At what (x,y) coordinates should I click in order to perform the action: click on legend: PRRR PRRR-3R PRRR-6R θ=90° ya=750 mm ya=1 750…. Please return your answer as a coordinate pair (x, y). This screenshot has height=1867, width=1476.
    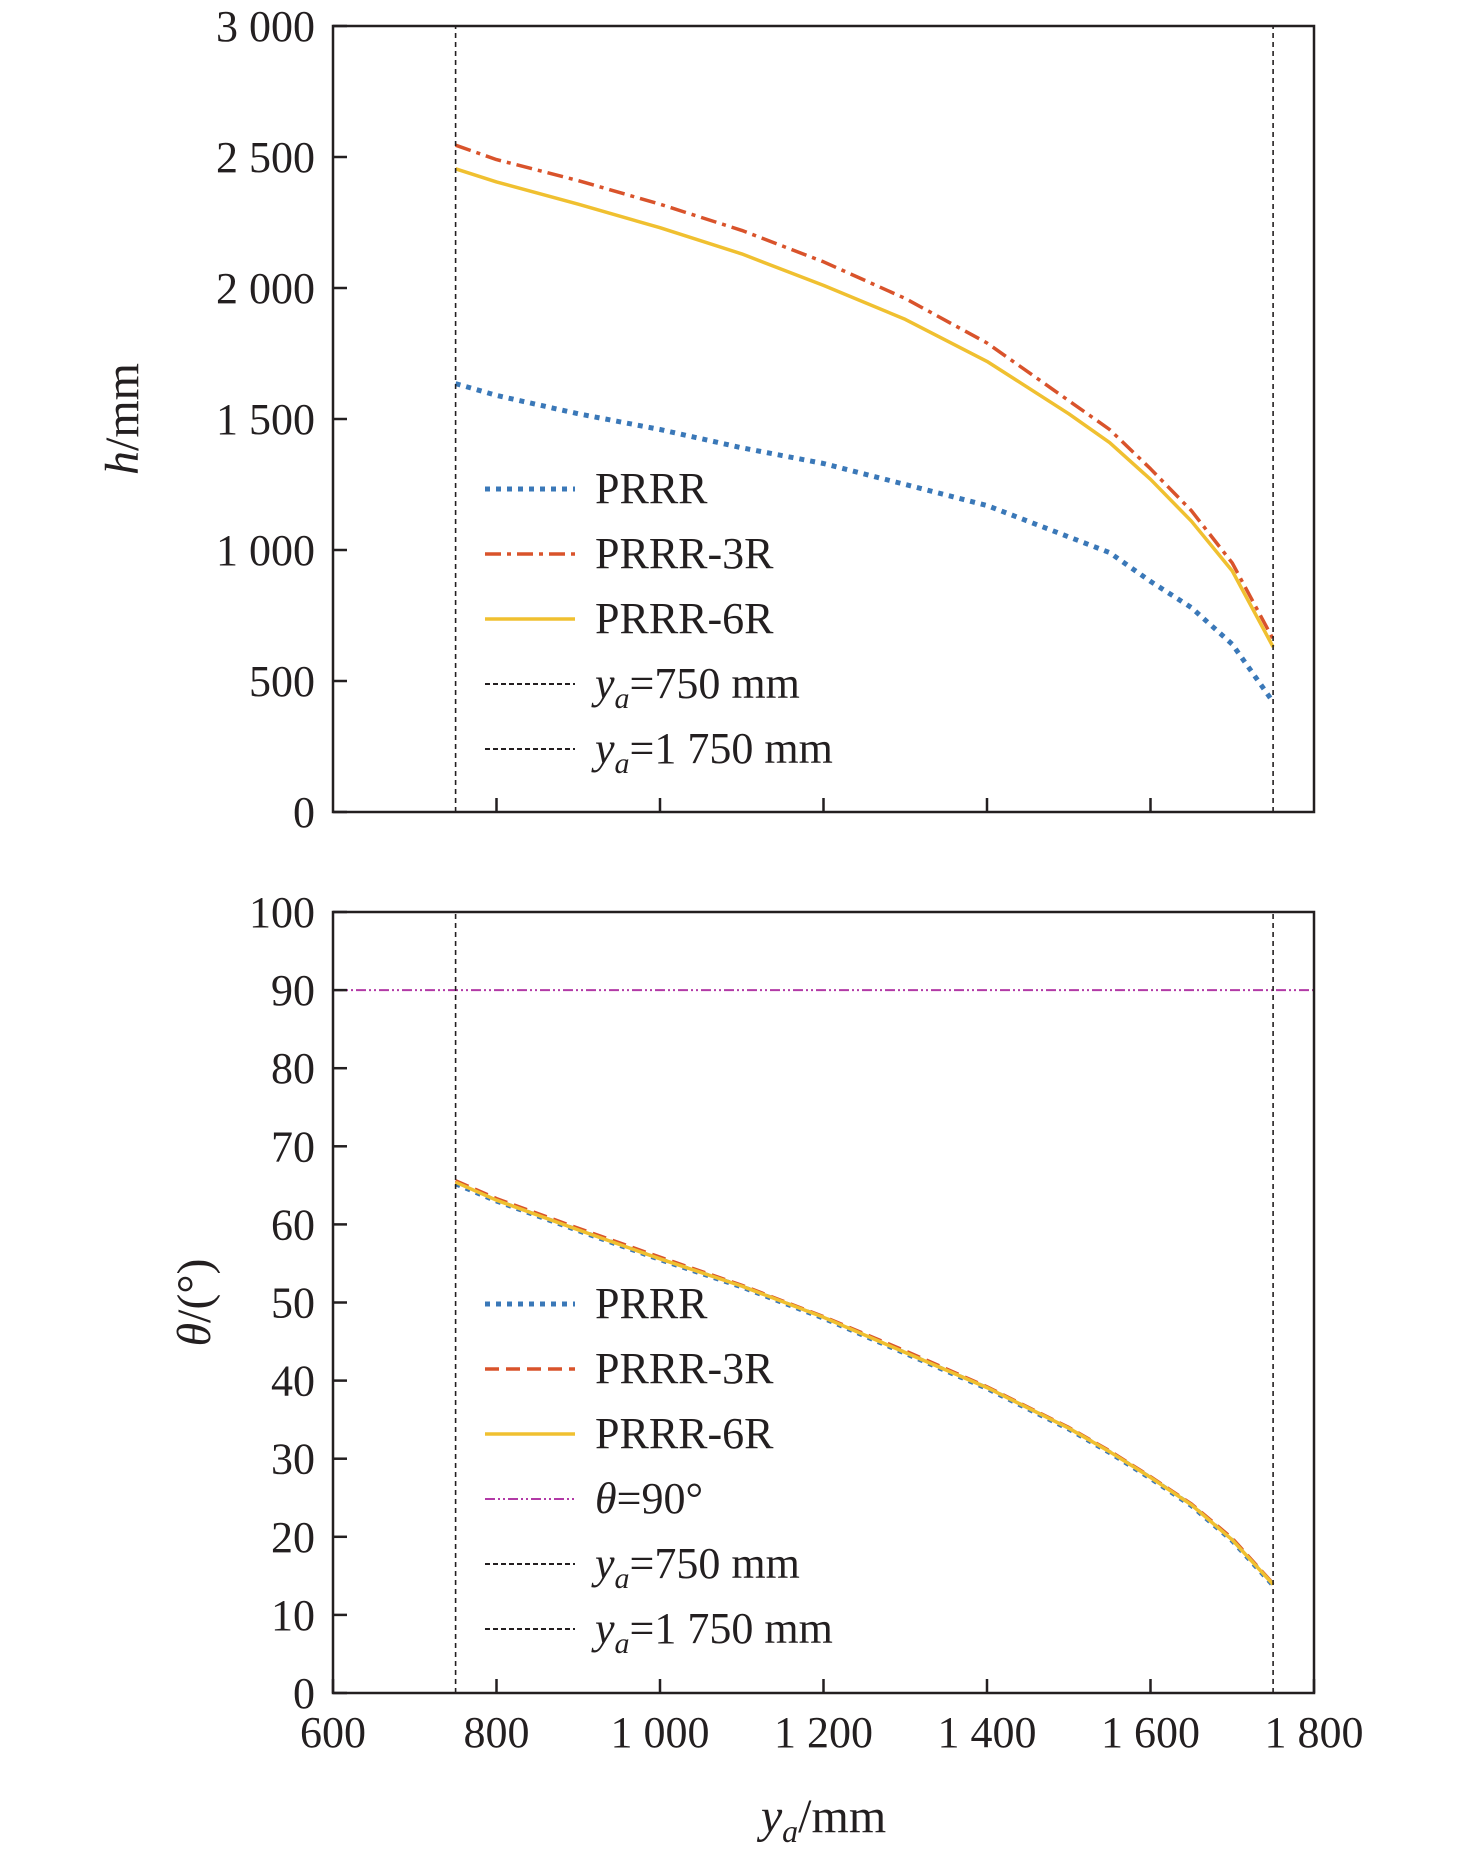
    Looking at the image, I should click on (659, 1469).